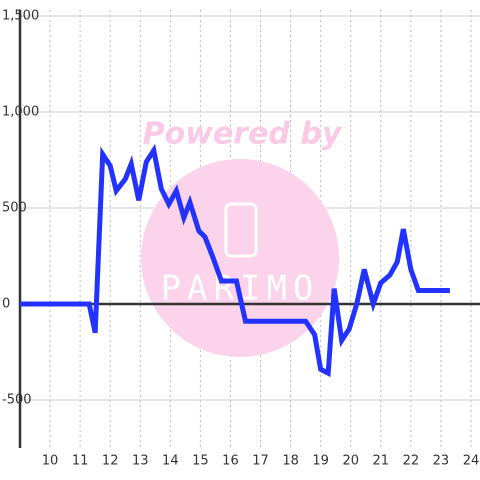 This screenshot has width=480, height=480. Describe the element at coordinates (381, 461) in the screenshot. I see `x-tick-label: 21` at that location.